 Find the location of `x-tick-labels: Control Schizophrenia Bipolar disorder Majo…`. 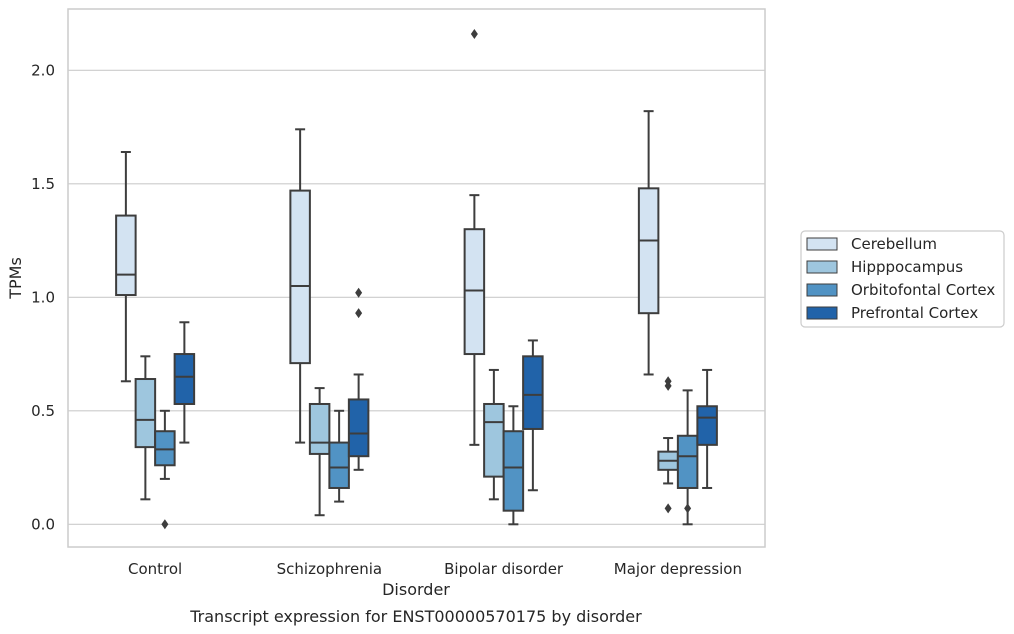

x-tick-labels: Control Schizophrenia Bipolar disorder Majo… is located at coordinates (435, 569).